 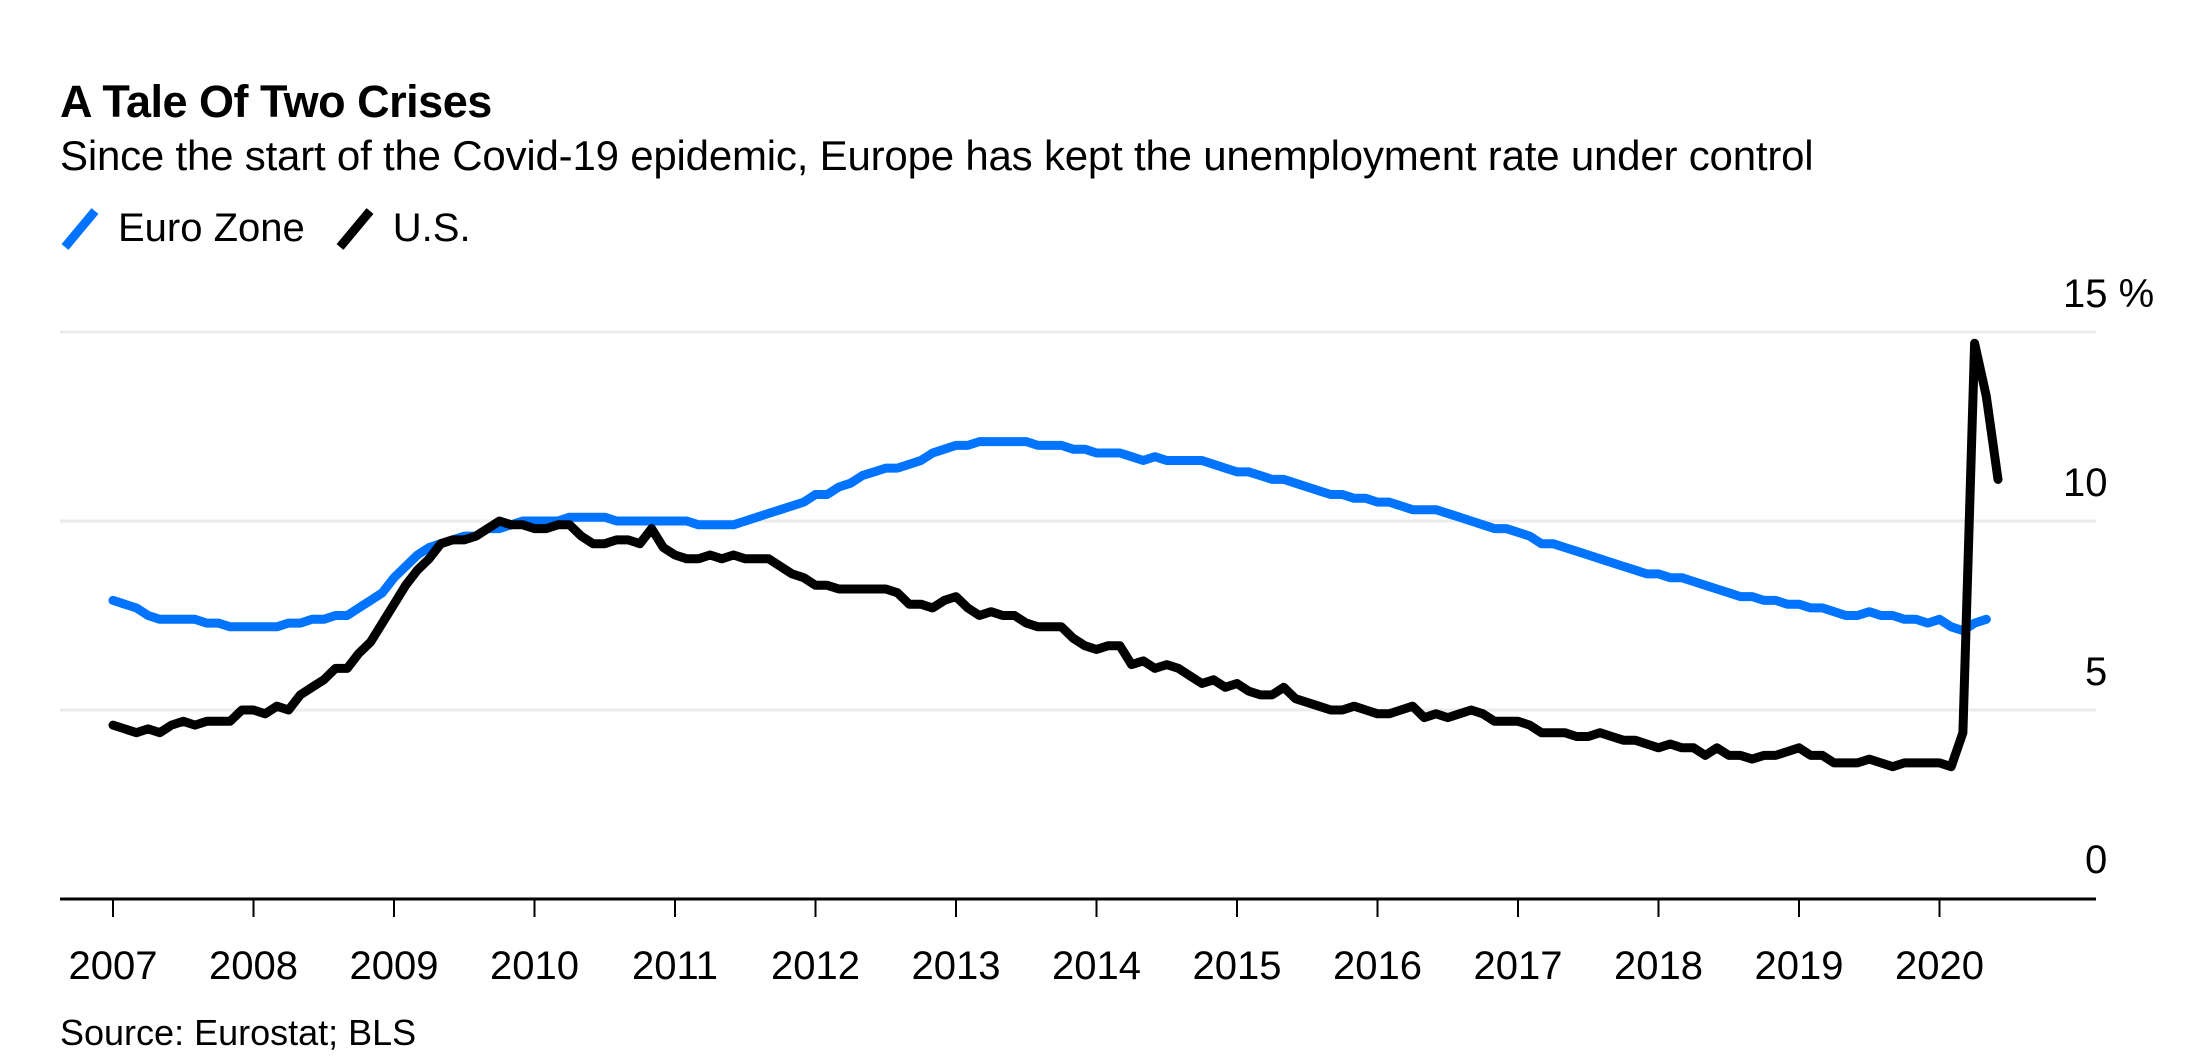 I want to click on x-tick-label: 2018, so click(x=1658, y=966).